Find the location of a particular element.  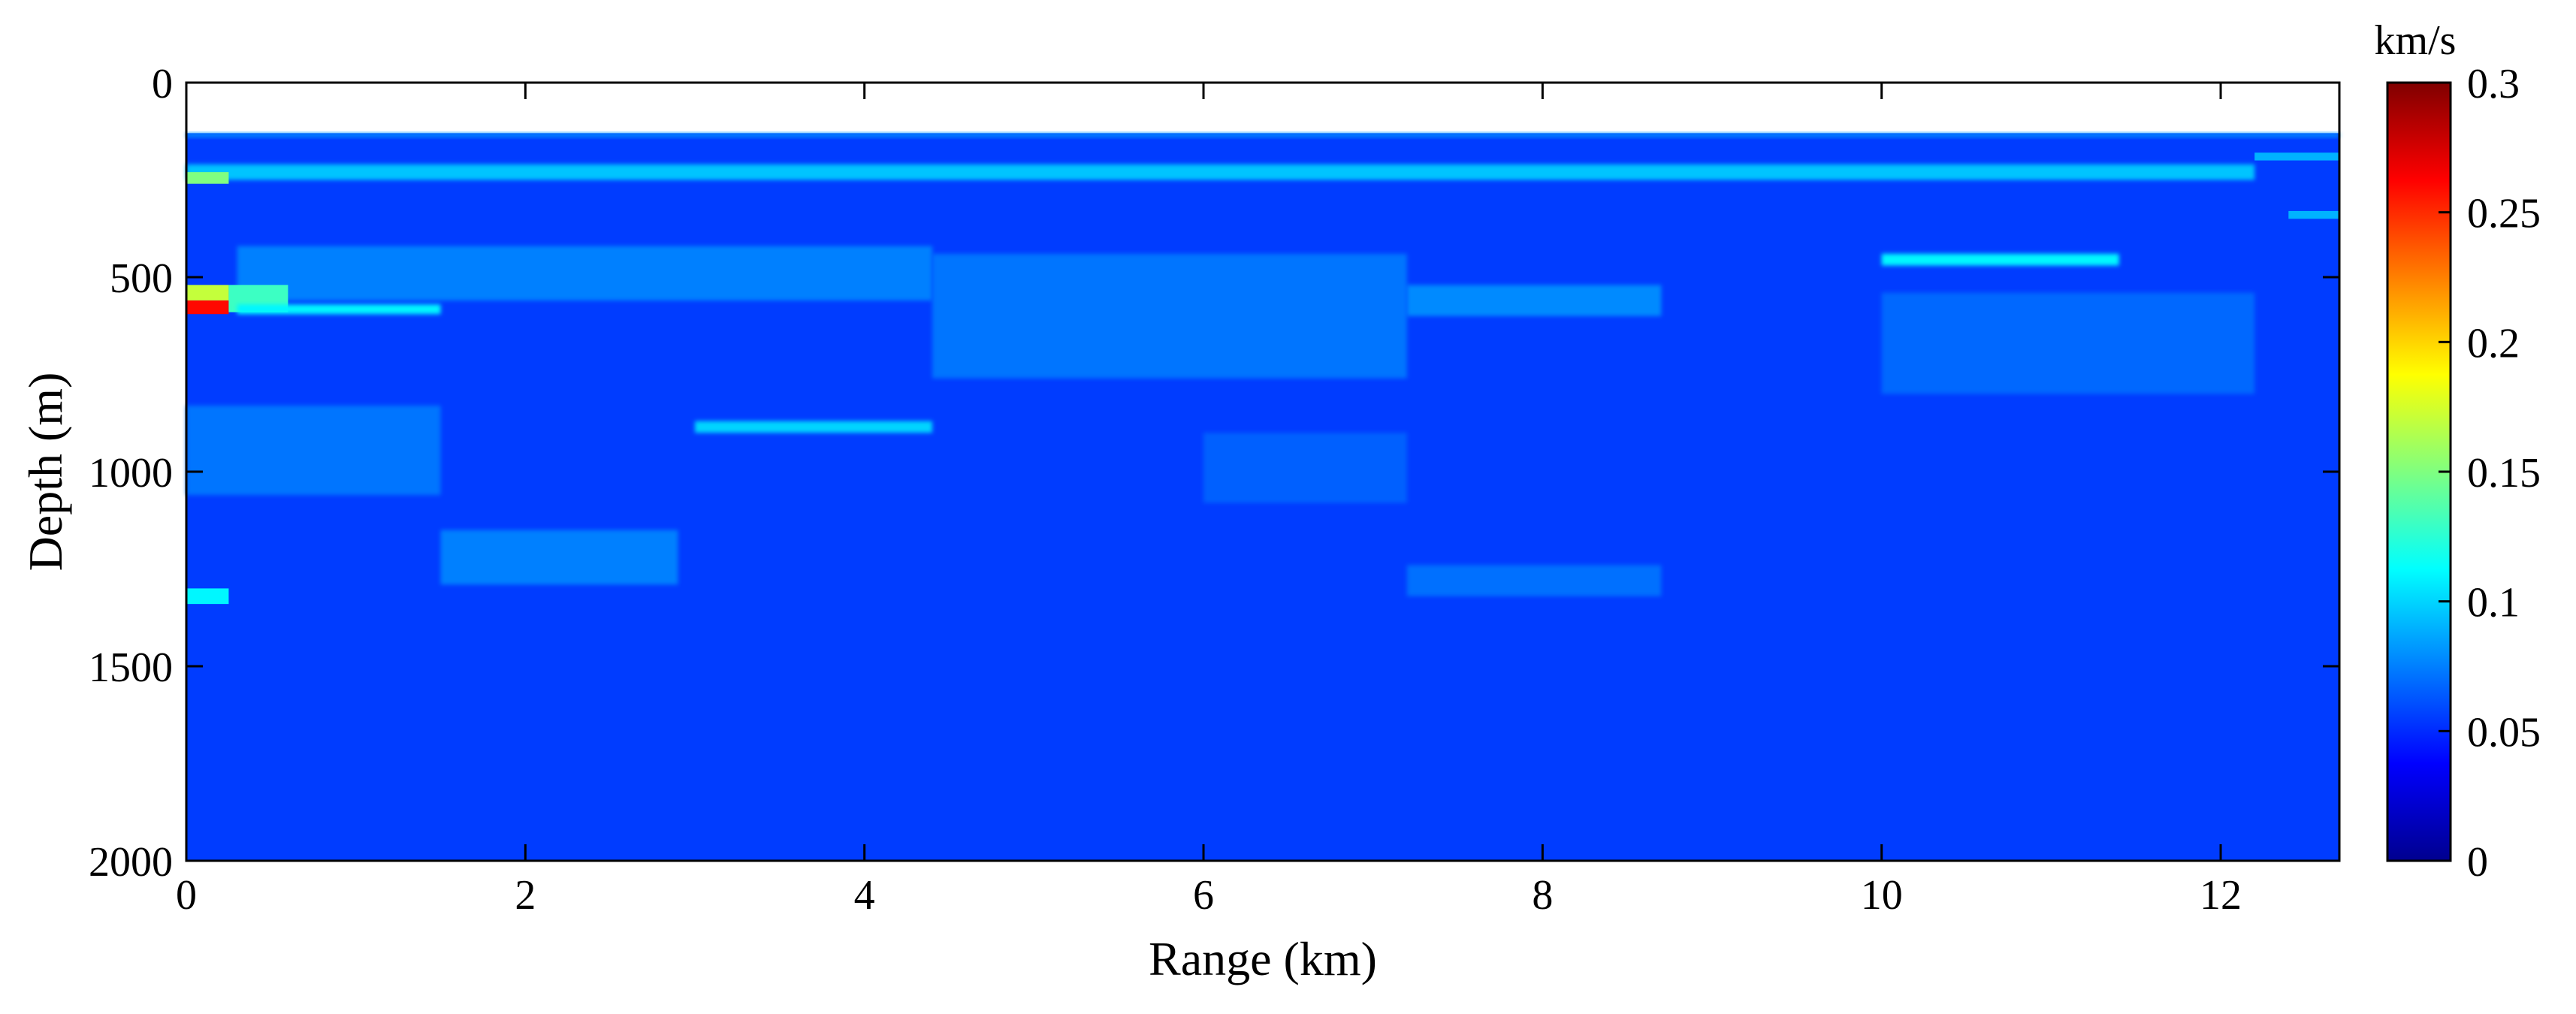

x-tick-label: 2 is located at coordinates (525, 895).